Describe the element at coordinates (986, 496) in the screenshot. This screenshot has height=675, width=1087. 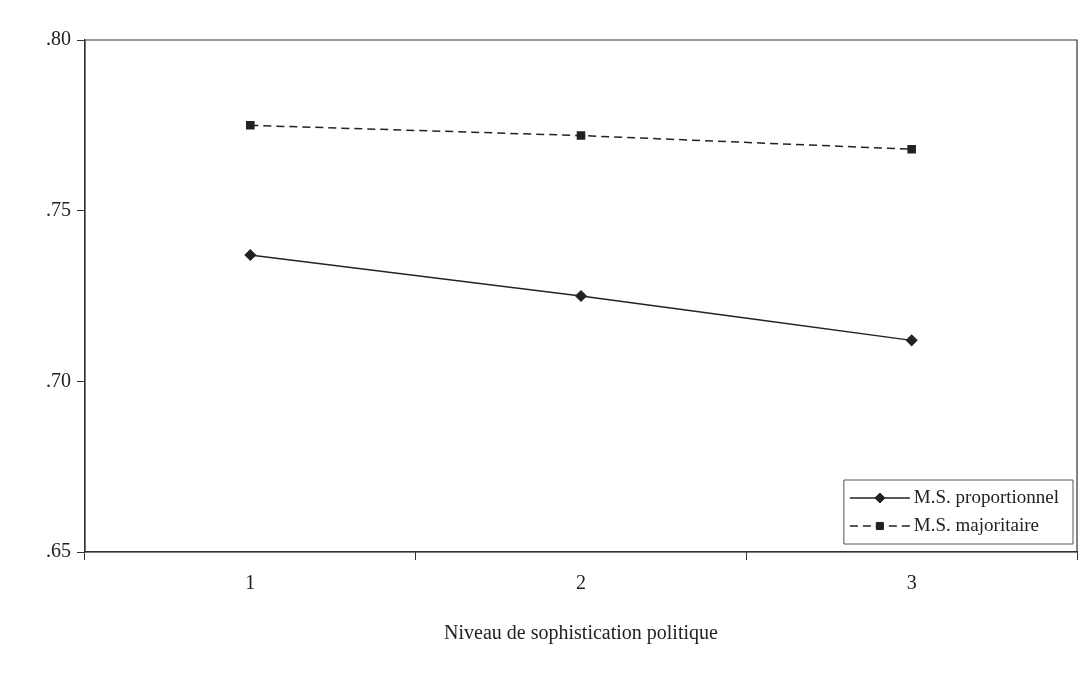
I see `legend-label: M.S. proportionnel` at that location.